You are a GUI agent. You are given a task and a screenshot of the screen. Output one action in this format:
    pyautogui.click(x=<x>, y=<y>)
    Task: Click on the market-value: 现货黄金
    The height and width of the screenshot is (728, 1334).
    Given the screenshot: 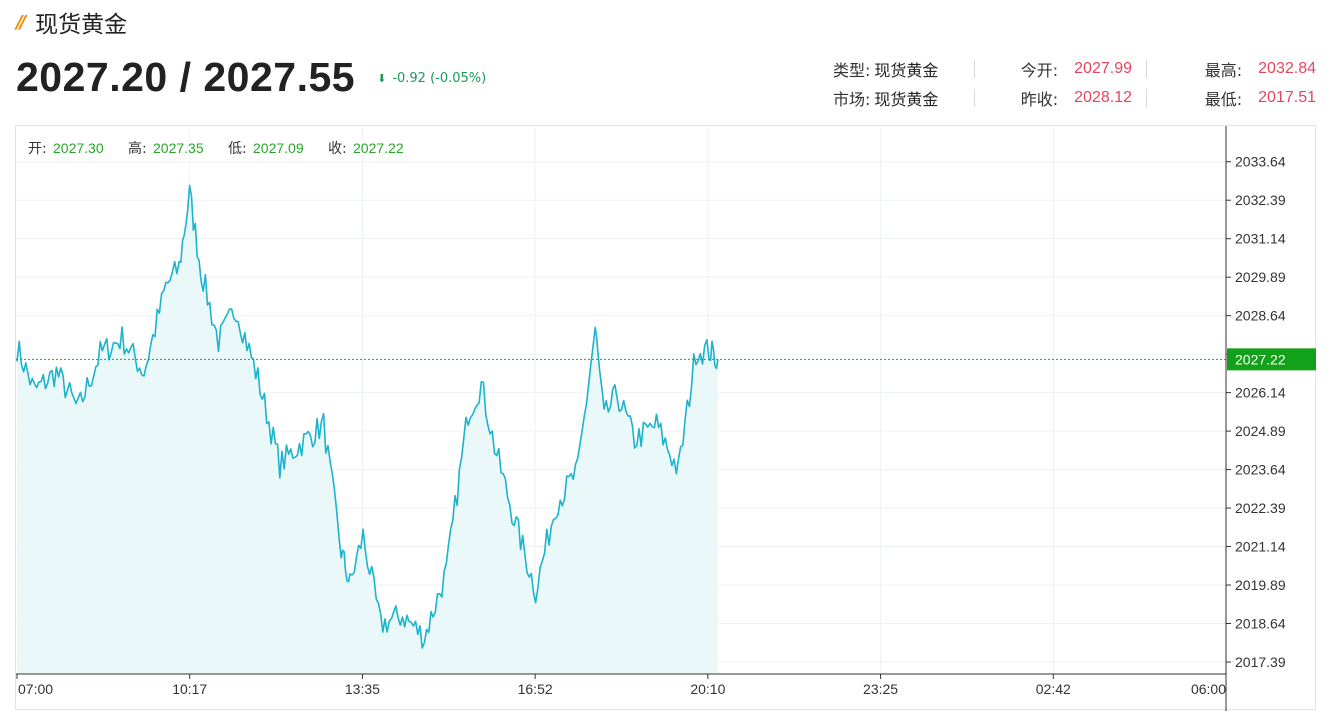 What is the action you would take?
    pyautogui.click(x=906, y=100)
    